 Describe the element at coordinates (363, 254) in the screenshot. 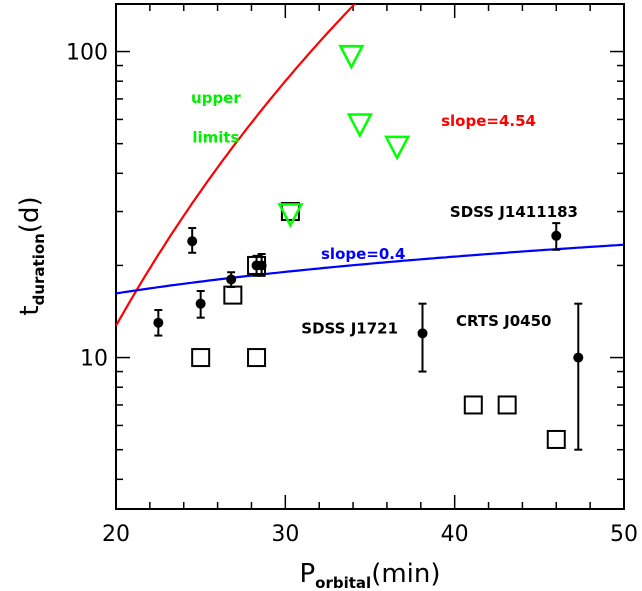

I see `annotation-label: slope=0.4` at that location.